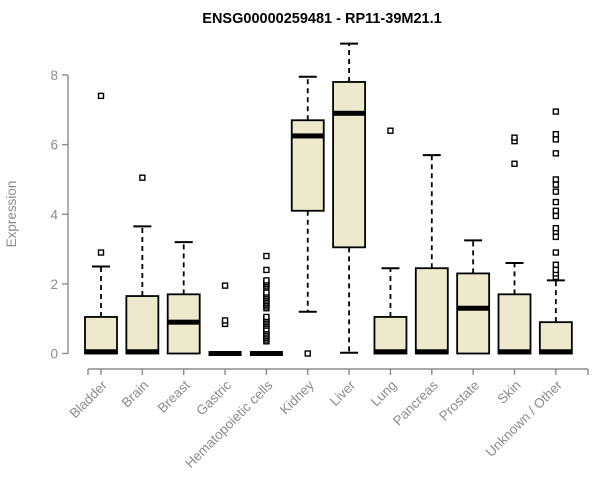  What do you see at coordinates (89, 399) in the screenshot?
I see `x-tick-label-bladder: Bladder` at bounding box center [89, 399].